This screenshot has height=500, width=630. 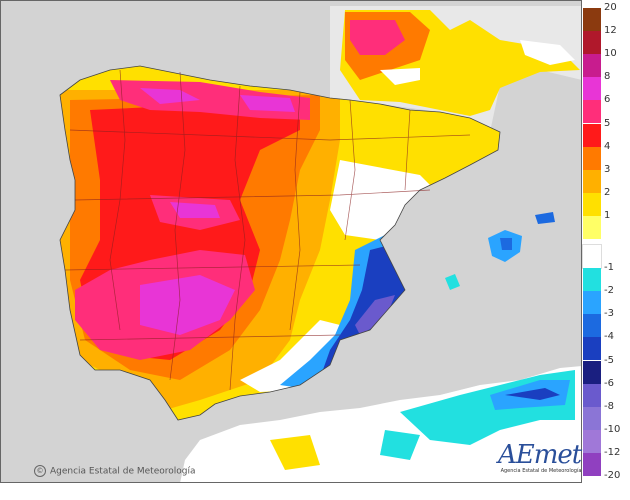 What do you see at coordinates (385, 200) in the screenshot?
I see `anomaly-neutral-east` at bounding box center [385, 200].